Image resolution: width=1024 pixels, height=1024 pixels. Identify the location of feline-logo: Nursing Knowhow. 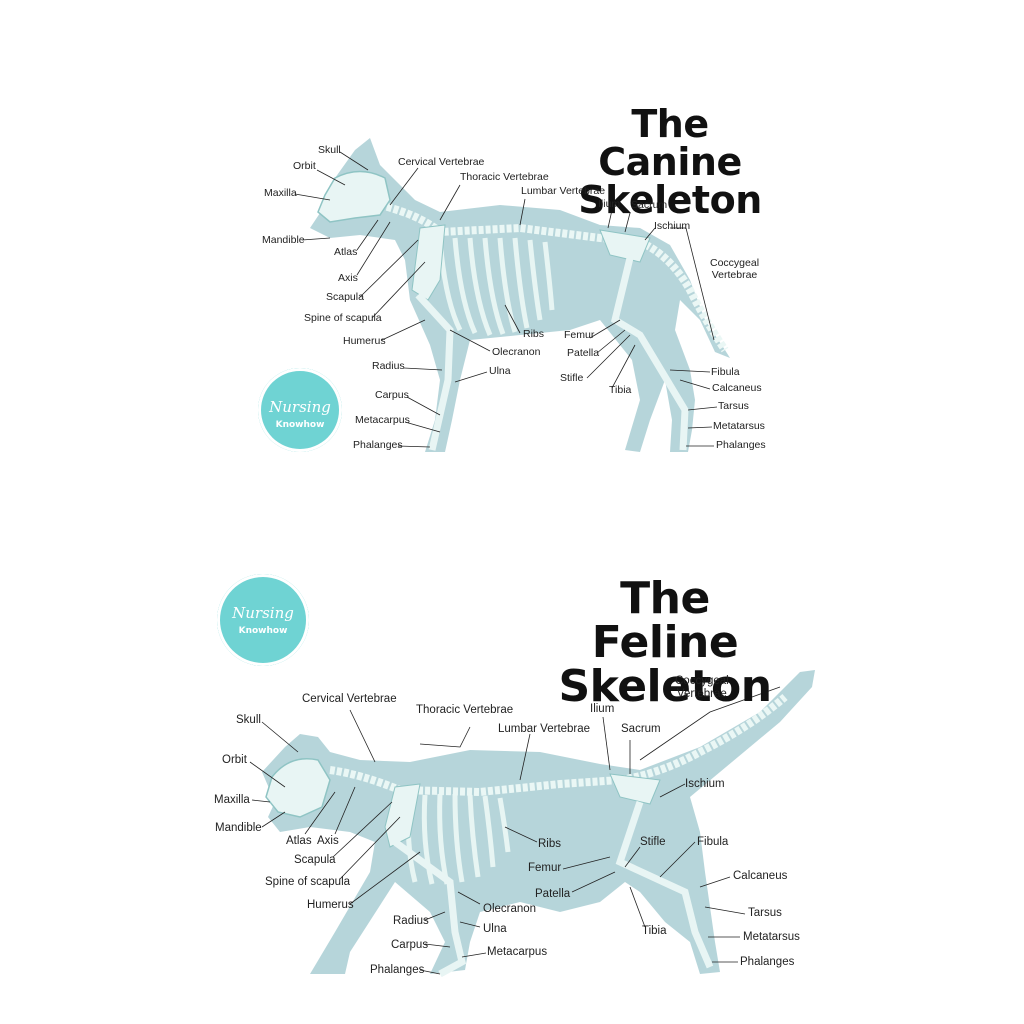
(263, 620).